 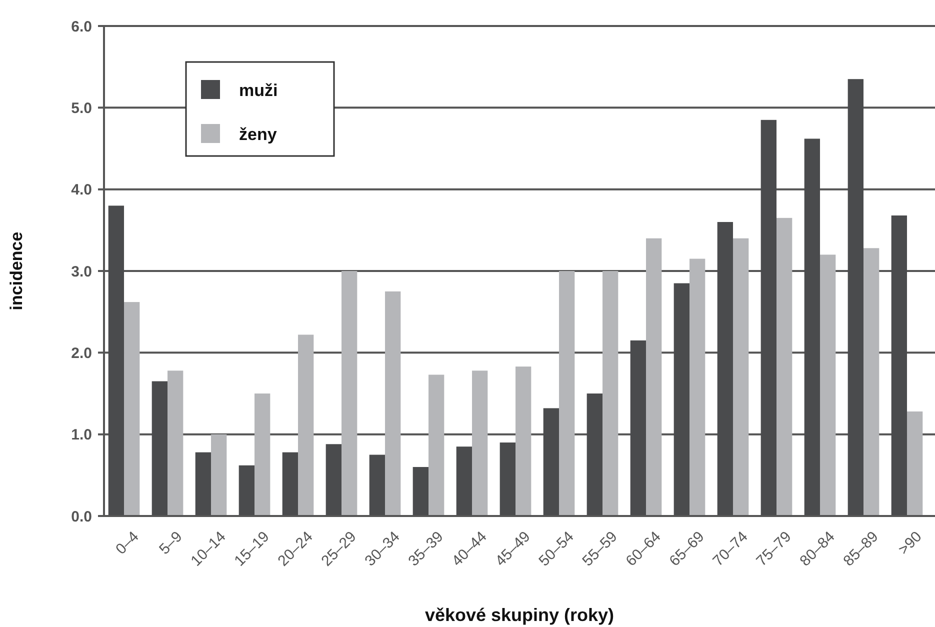 What do you see at coordinates (910, 543) in the screenshot?
I see `x-tick-label: >90` at bounding box center [910, 543].